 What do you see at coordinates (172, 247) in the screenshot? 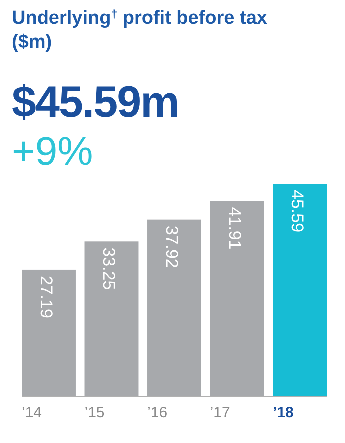
I see `data-label: 37.92` at bounding box center [172, 247].